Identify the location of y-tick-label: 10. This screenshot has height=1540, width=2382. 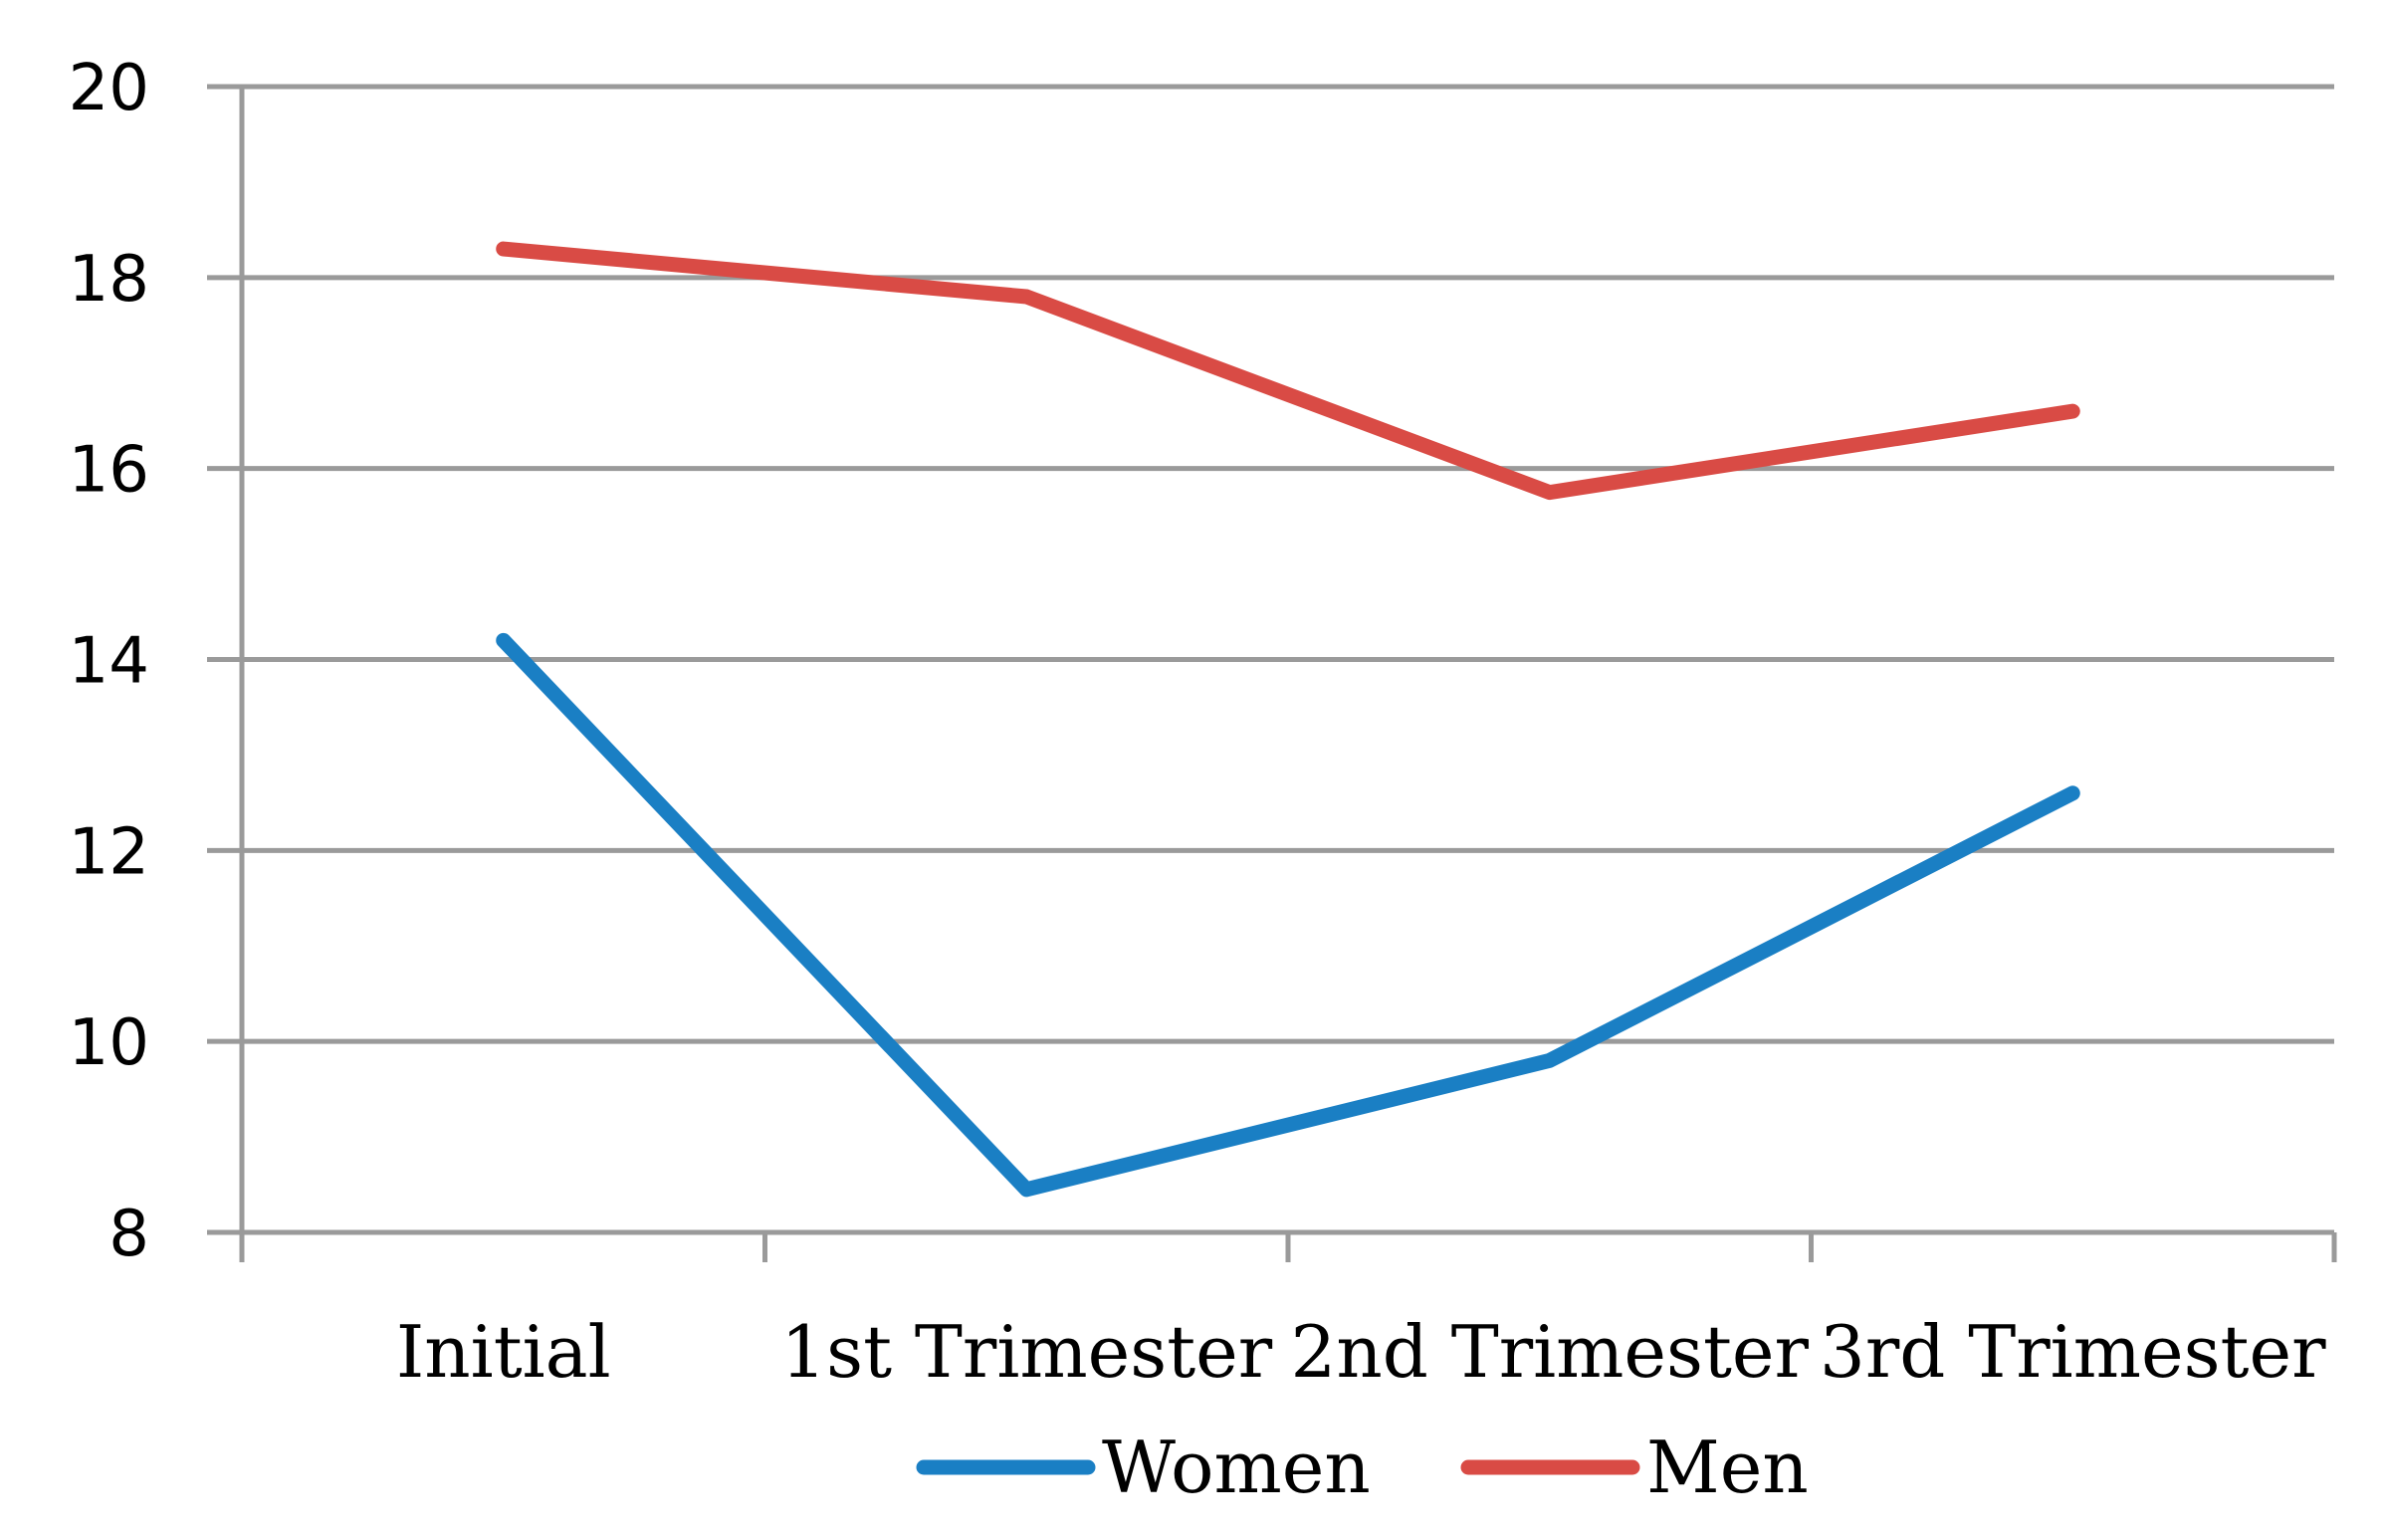
(109, 1043).